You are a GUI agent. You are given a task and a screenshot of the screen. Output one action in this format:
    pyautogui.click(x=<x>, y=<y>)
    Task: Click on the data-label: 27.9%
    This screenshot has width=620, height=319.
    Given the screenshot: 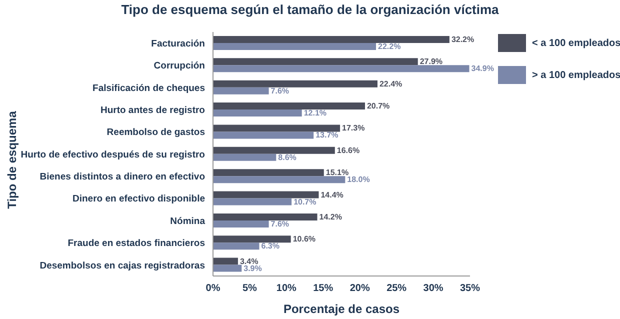 What is the action you would take?
    pyautogui.click(x=431, y=61)
    